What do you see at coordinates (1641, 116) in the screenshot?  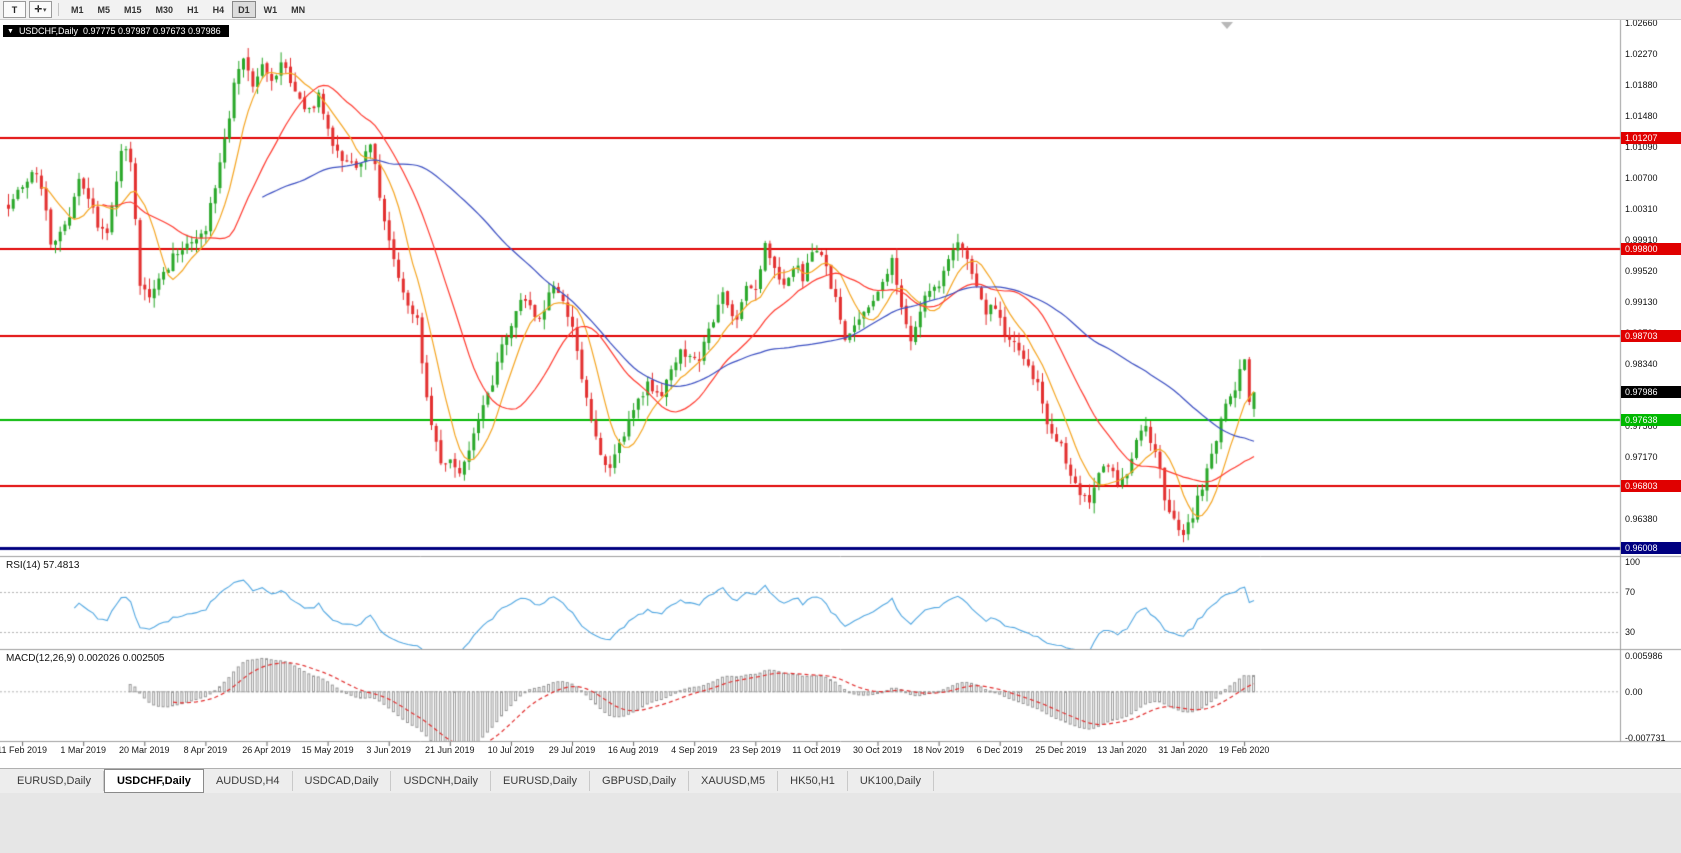 I see `price-axis-label: 1.01480` at bounding box center [1641, 116].